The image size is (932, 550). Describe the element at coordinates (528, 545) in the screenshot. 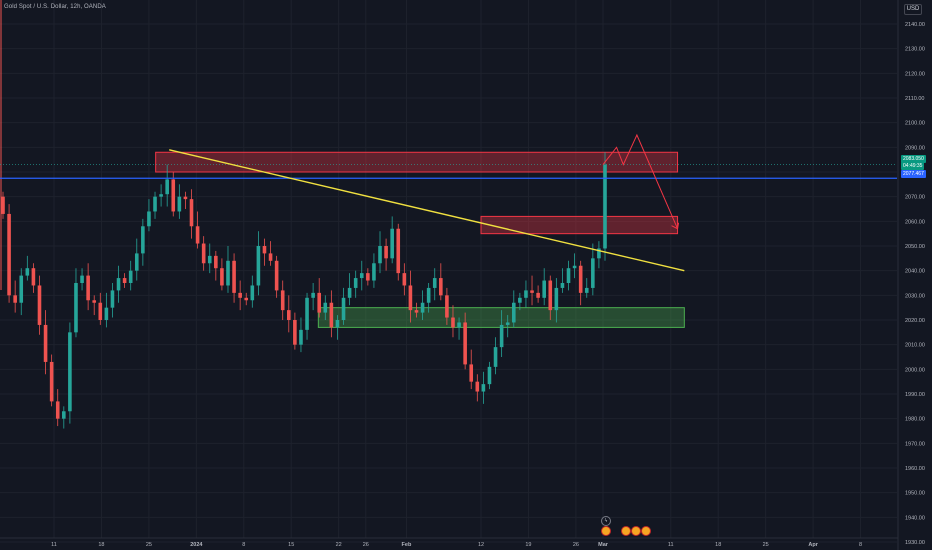

I see `x-tick-label: 19` at that location.